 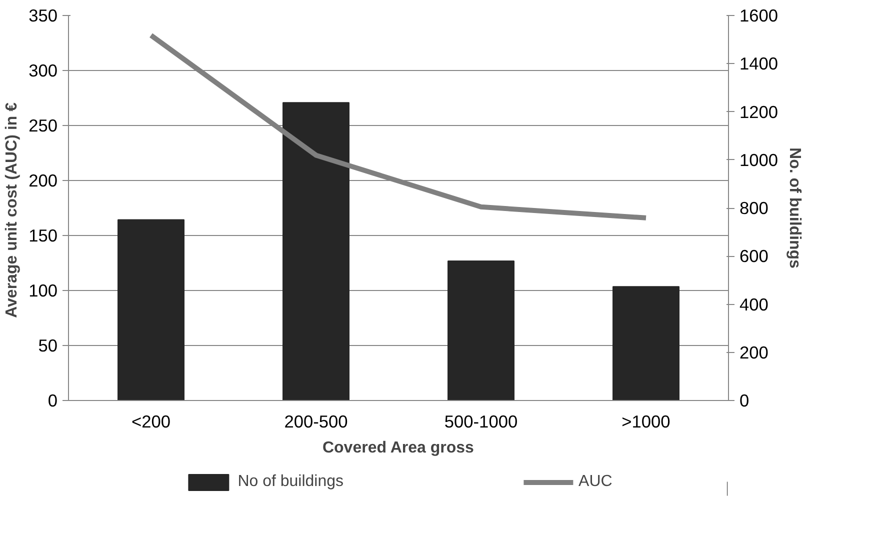 What do you see at coordinates (745, 400) in the screenshot?
I see `y2-tick-label: 0` at bounding box center [745, 400].